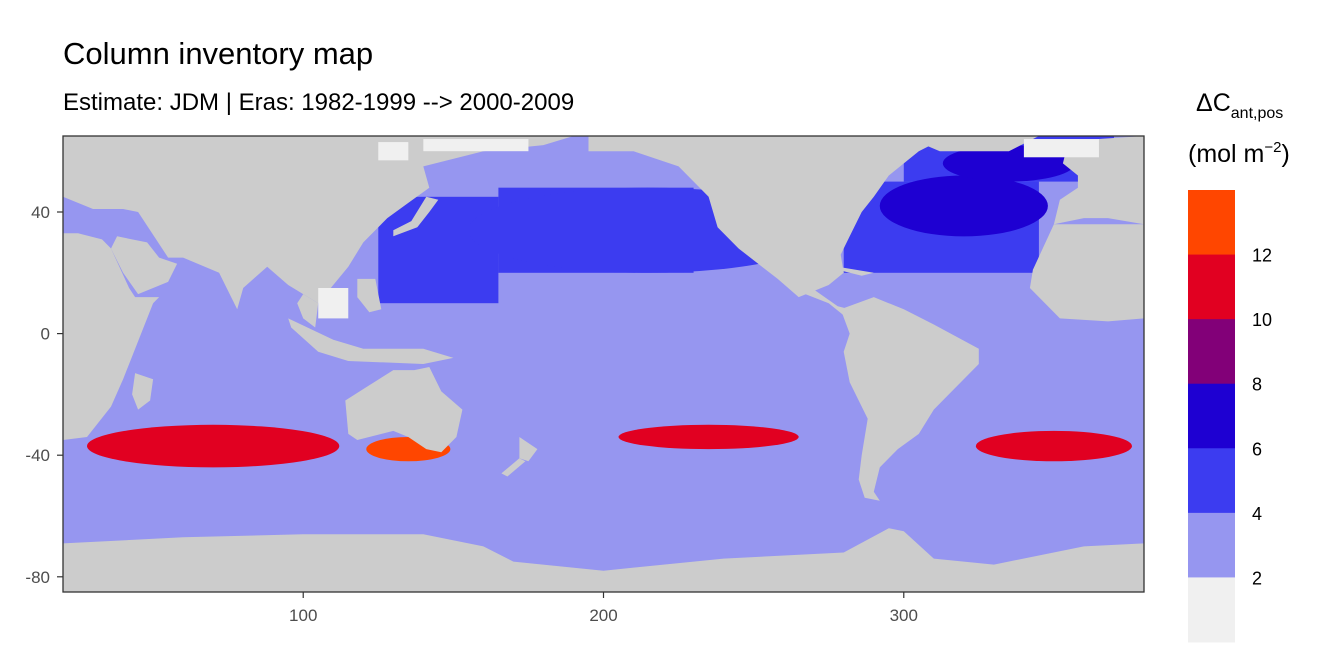 This screenshot has height=672, width=1344. I want to click on legend-title: ΔCant,pos, so click(1239, 105).